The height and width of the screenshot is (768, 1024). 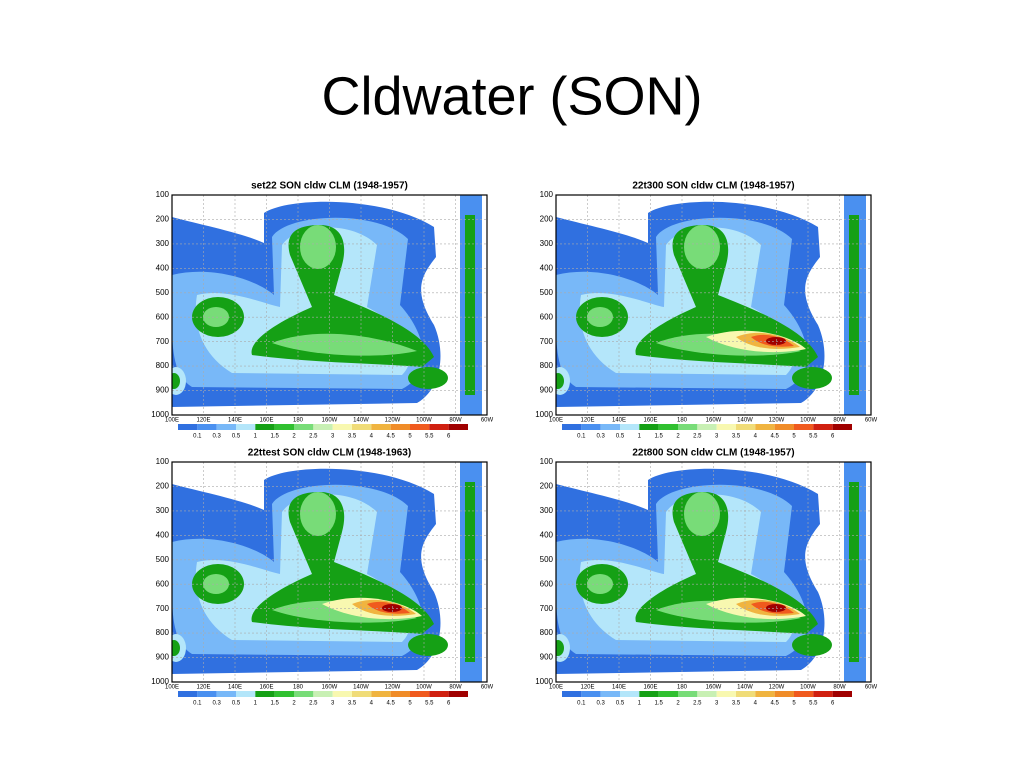 What do you see at coordinates (163, 292) in the screenshot?
I see `y-tick-label: 500` at bounding box center [163, 292].